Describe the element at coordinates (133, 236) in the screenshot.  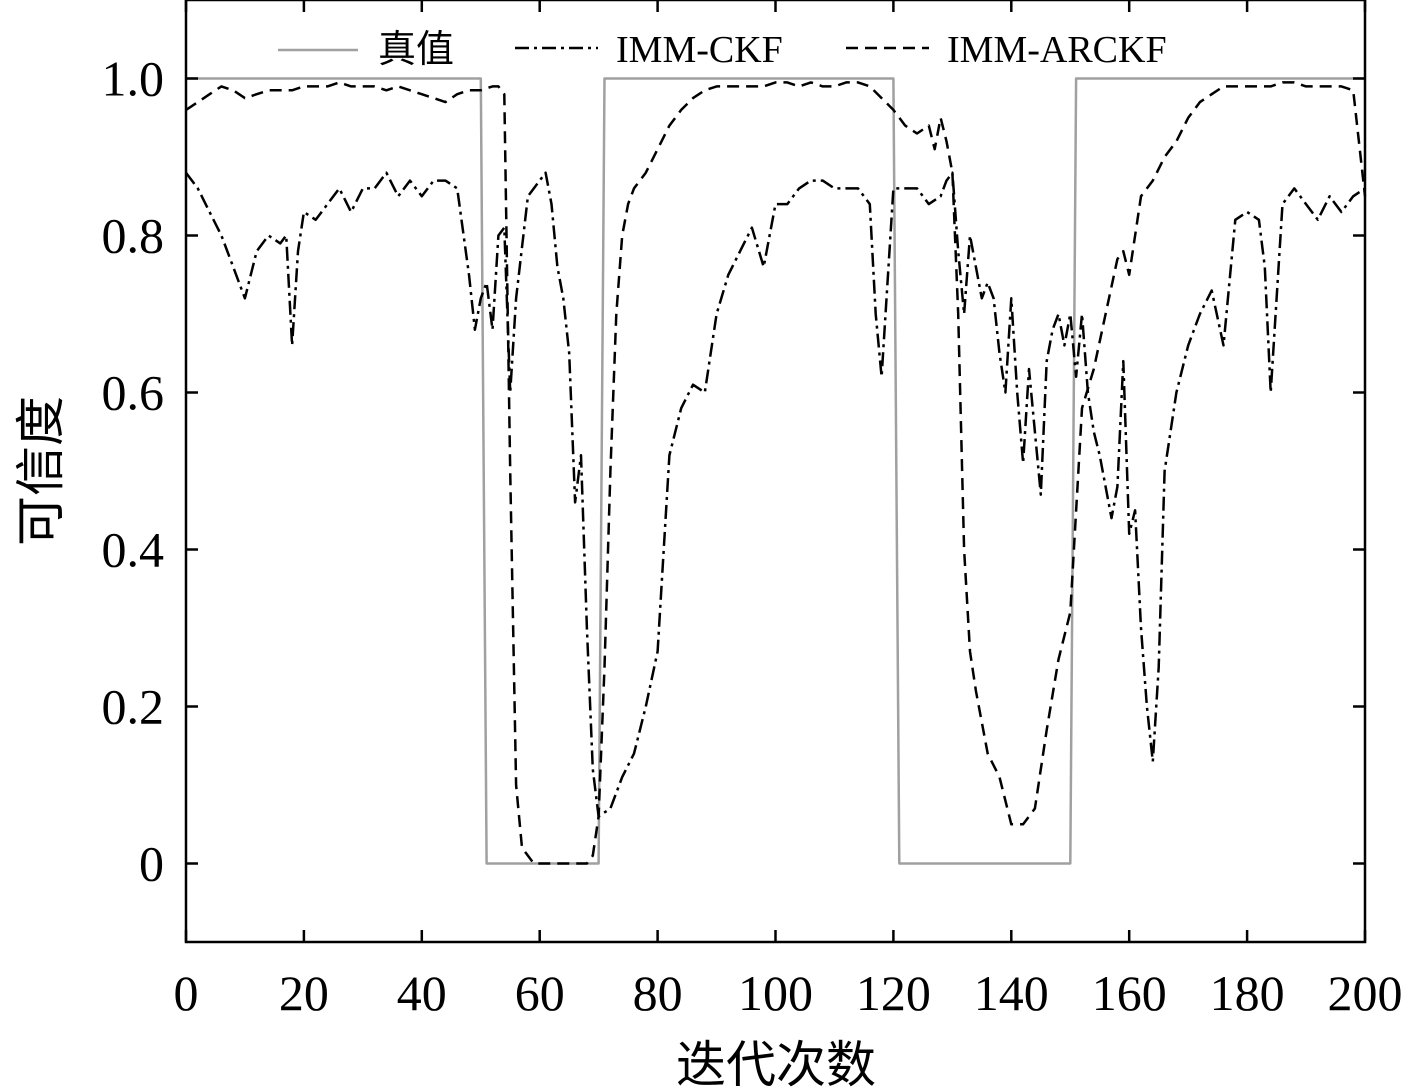
I see `y-tick-label: 0.8` at that location.